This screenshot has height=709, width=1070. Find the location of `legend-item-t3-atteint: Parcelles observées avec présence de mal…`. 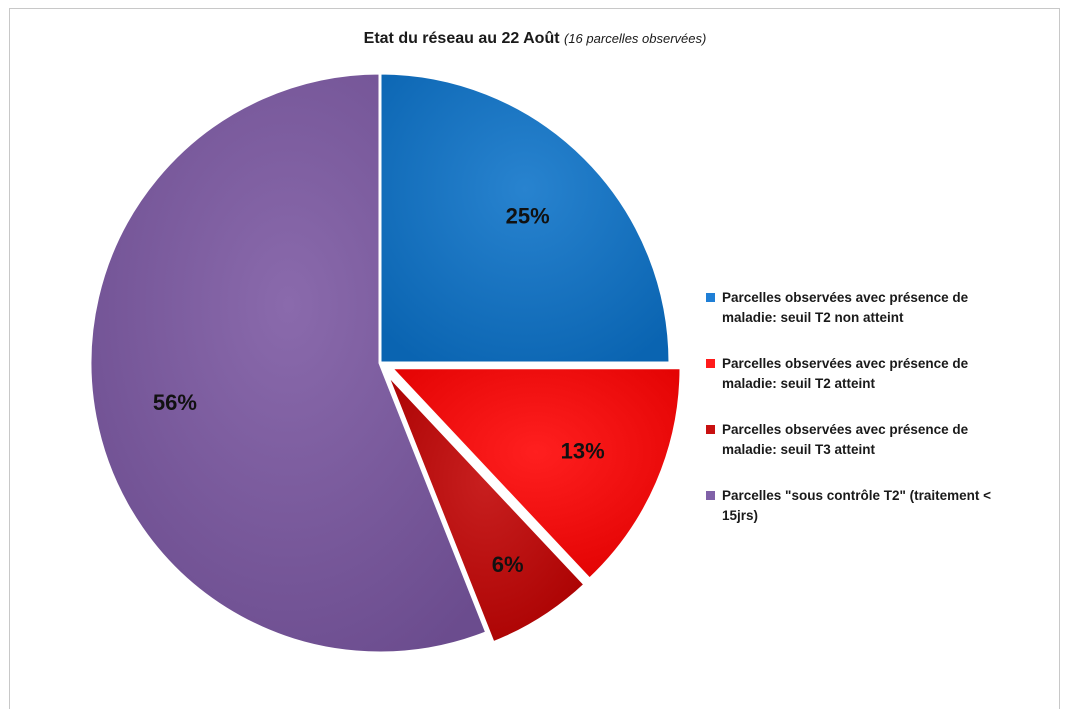

legend-item-t3-atteint: Parcelles observées avec présence de mal… is located at coordinates (866, 440).